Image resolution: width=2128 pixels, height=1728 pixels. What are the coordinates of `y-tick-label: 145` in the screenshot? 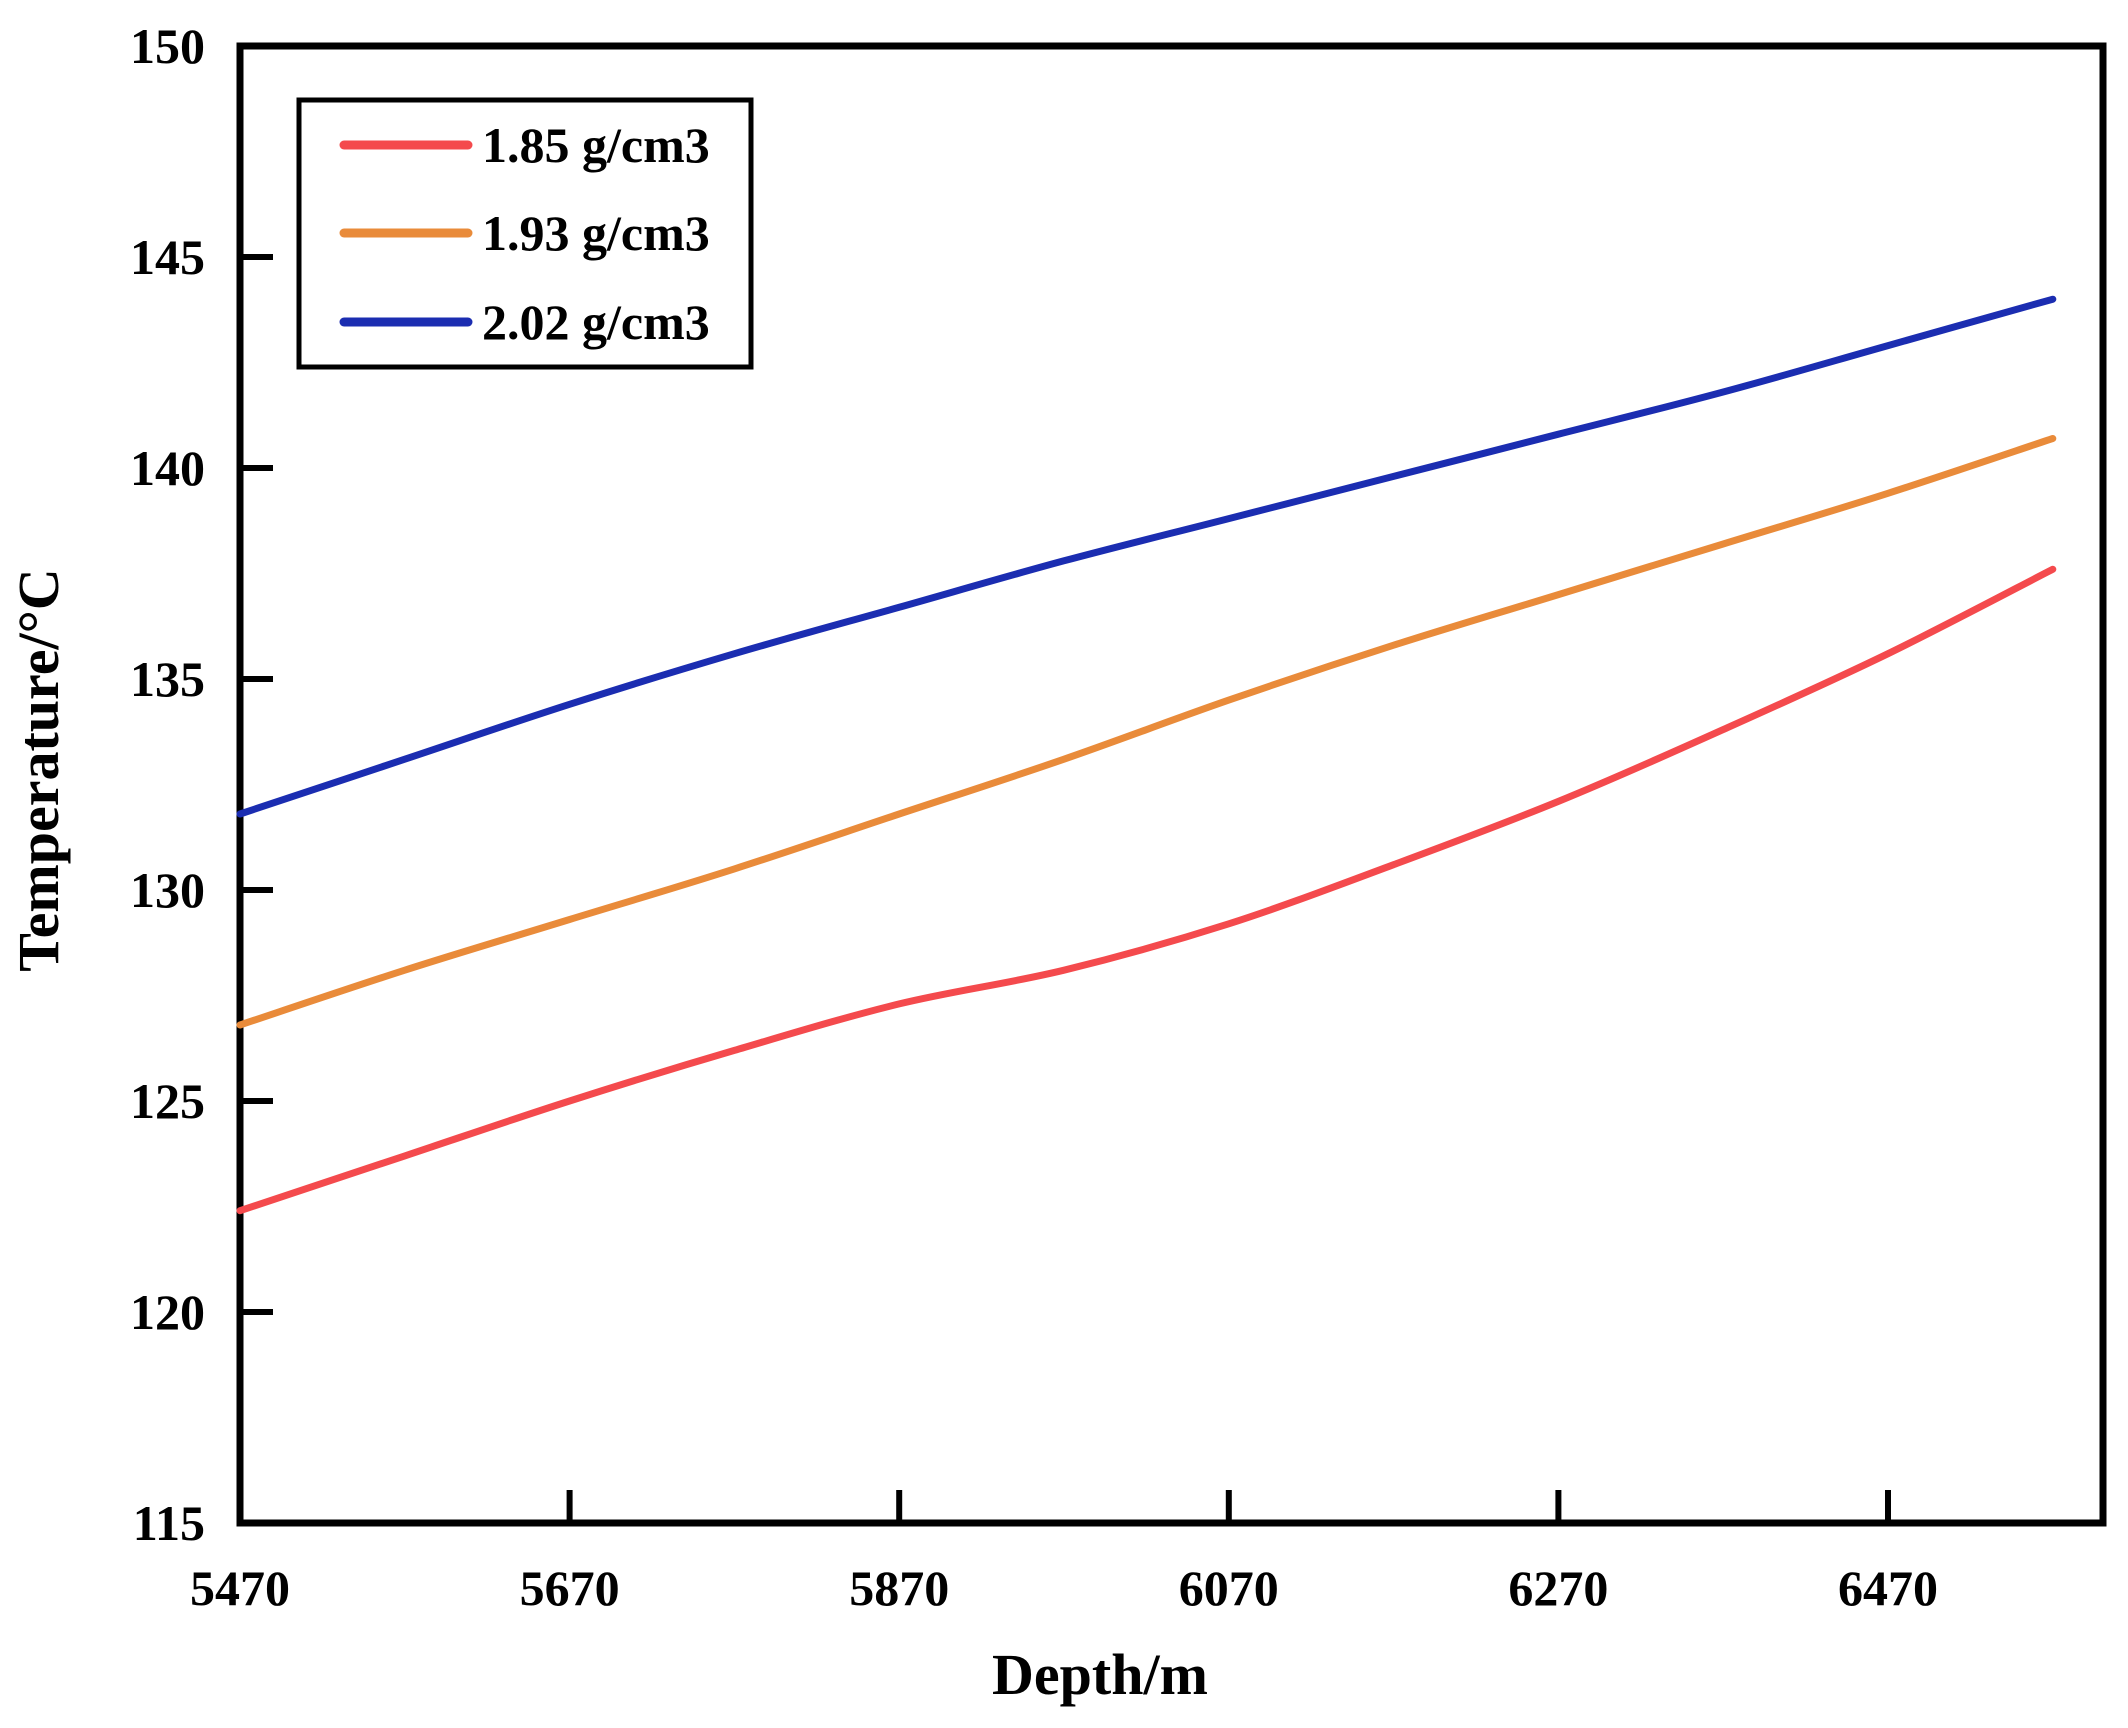 It's located at (167, 257).